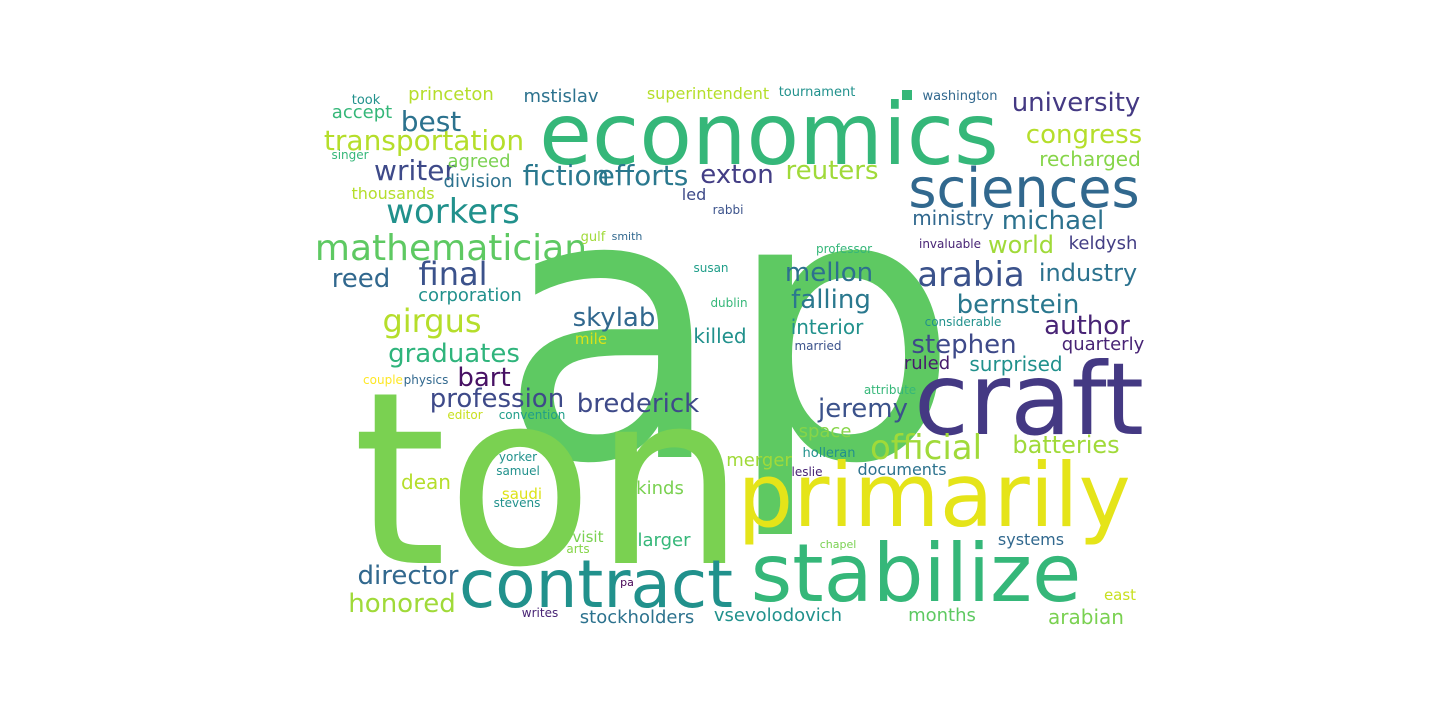 This screenshot has width=1440, height=720. I want to click on word-agreed: agreed, so click(479, 161).